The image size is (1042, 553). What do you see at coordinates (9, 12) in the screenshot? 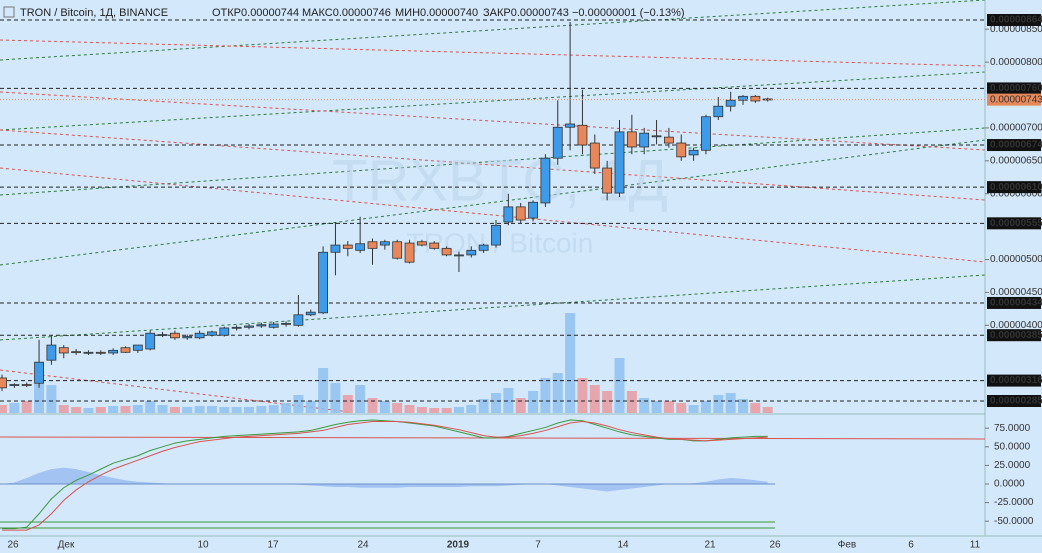
I see `collapse-icon` at bounding box center [9, 12].